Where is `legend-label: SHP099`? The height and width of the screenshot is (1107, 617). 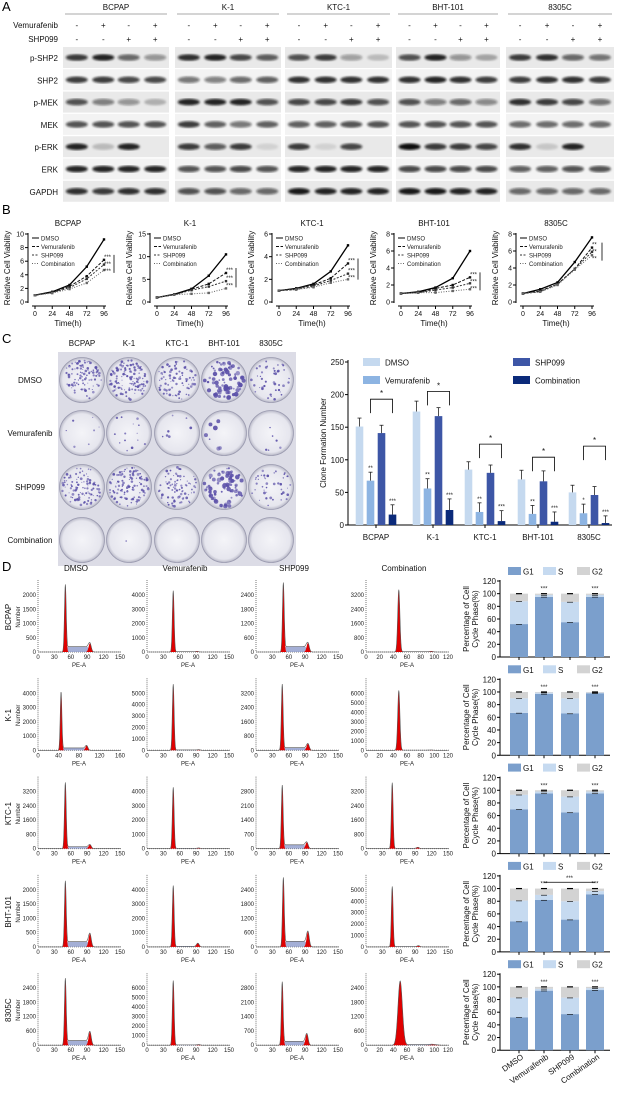 legend-label: SHP099 is located at coordinates (296, 256).